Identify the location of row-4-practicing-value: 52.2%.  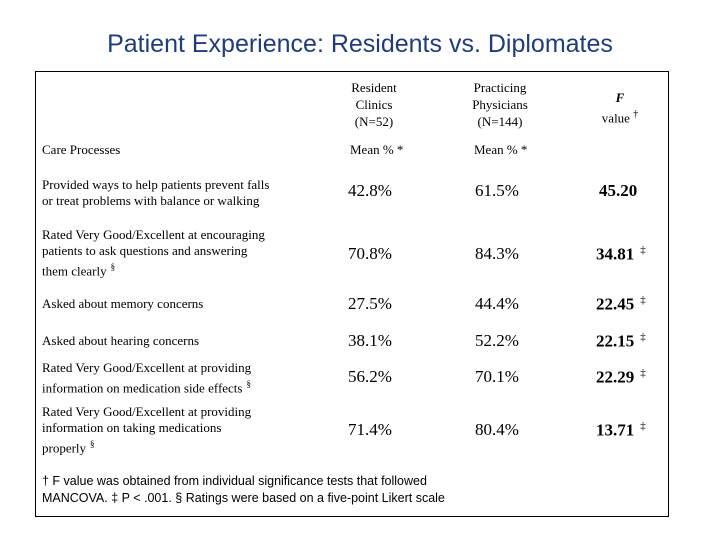
(497, 340).